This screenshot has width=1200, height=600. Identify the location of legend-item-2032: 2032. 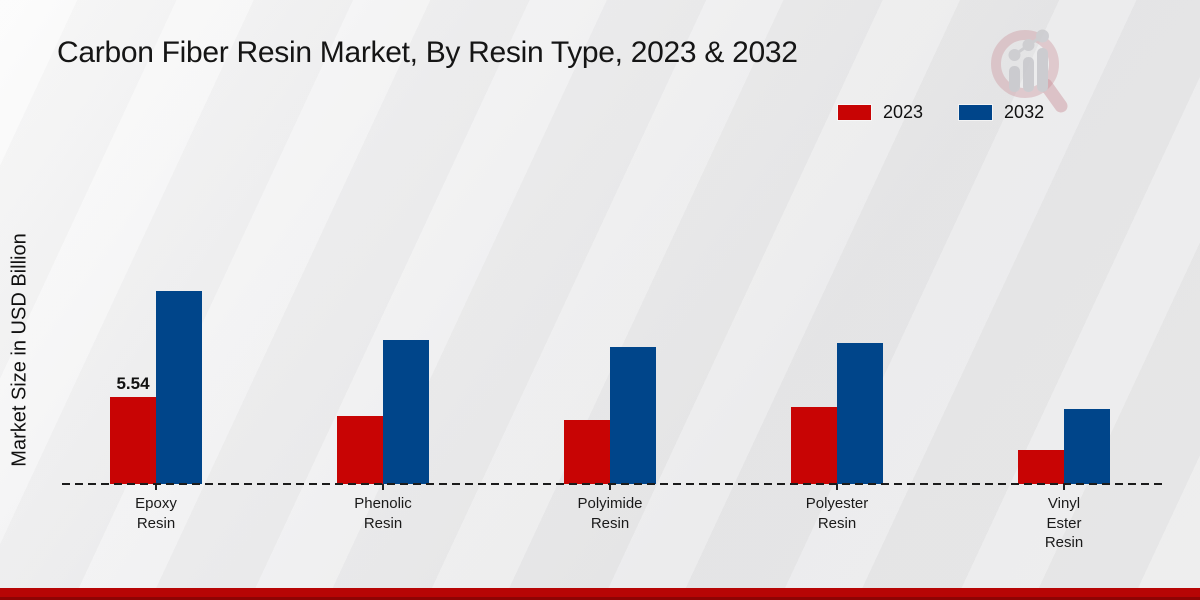
(1001, 112).